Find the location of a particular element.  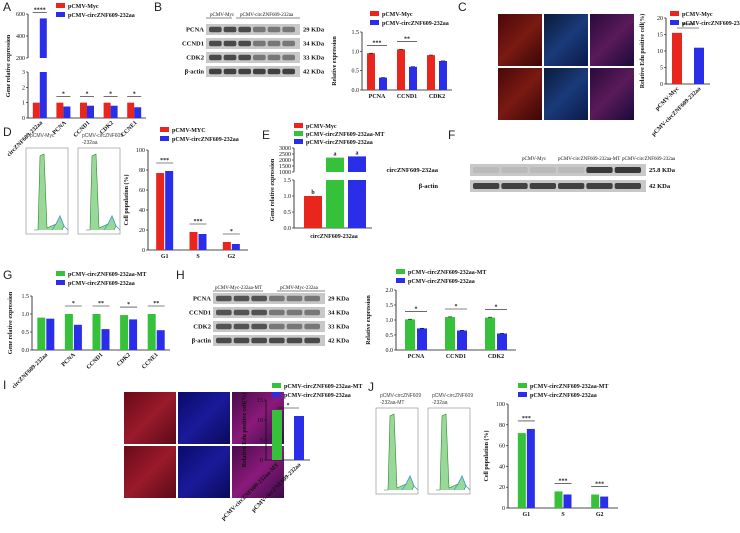

blot-h-lane2: pCMV-Myc-232aa is located at coordinates (299, 288).